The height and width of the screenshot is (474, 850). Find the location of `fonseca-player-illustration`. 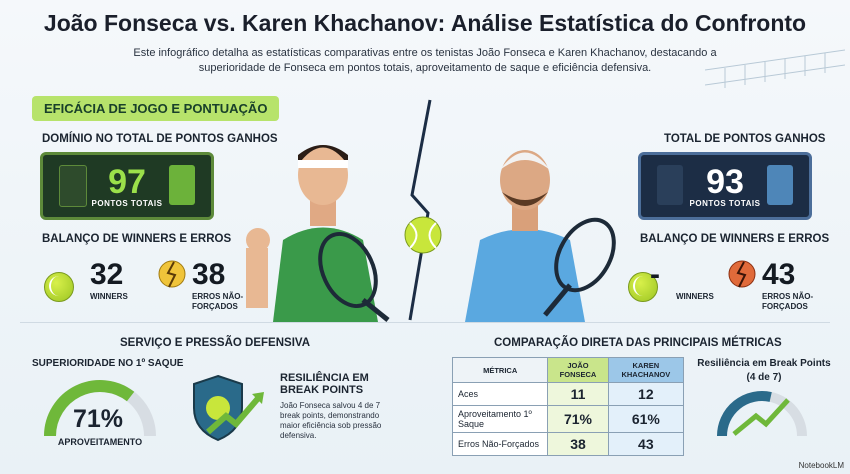

fonseca-player-illustration is located at coordinates (318, 233).